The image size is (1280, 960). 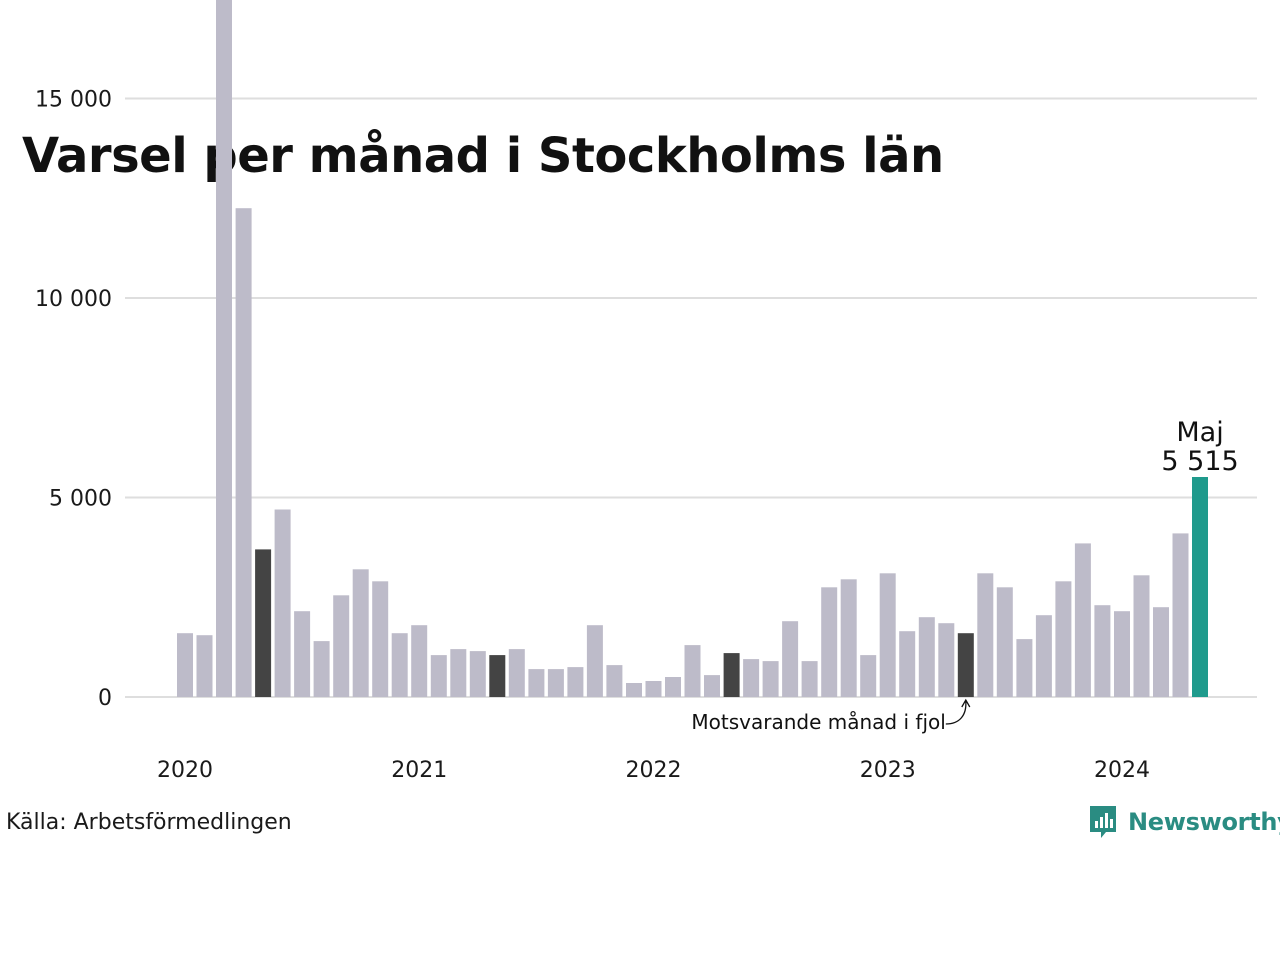 I want to click on x-tick-label: 2021, so click(x=419, y=770).